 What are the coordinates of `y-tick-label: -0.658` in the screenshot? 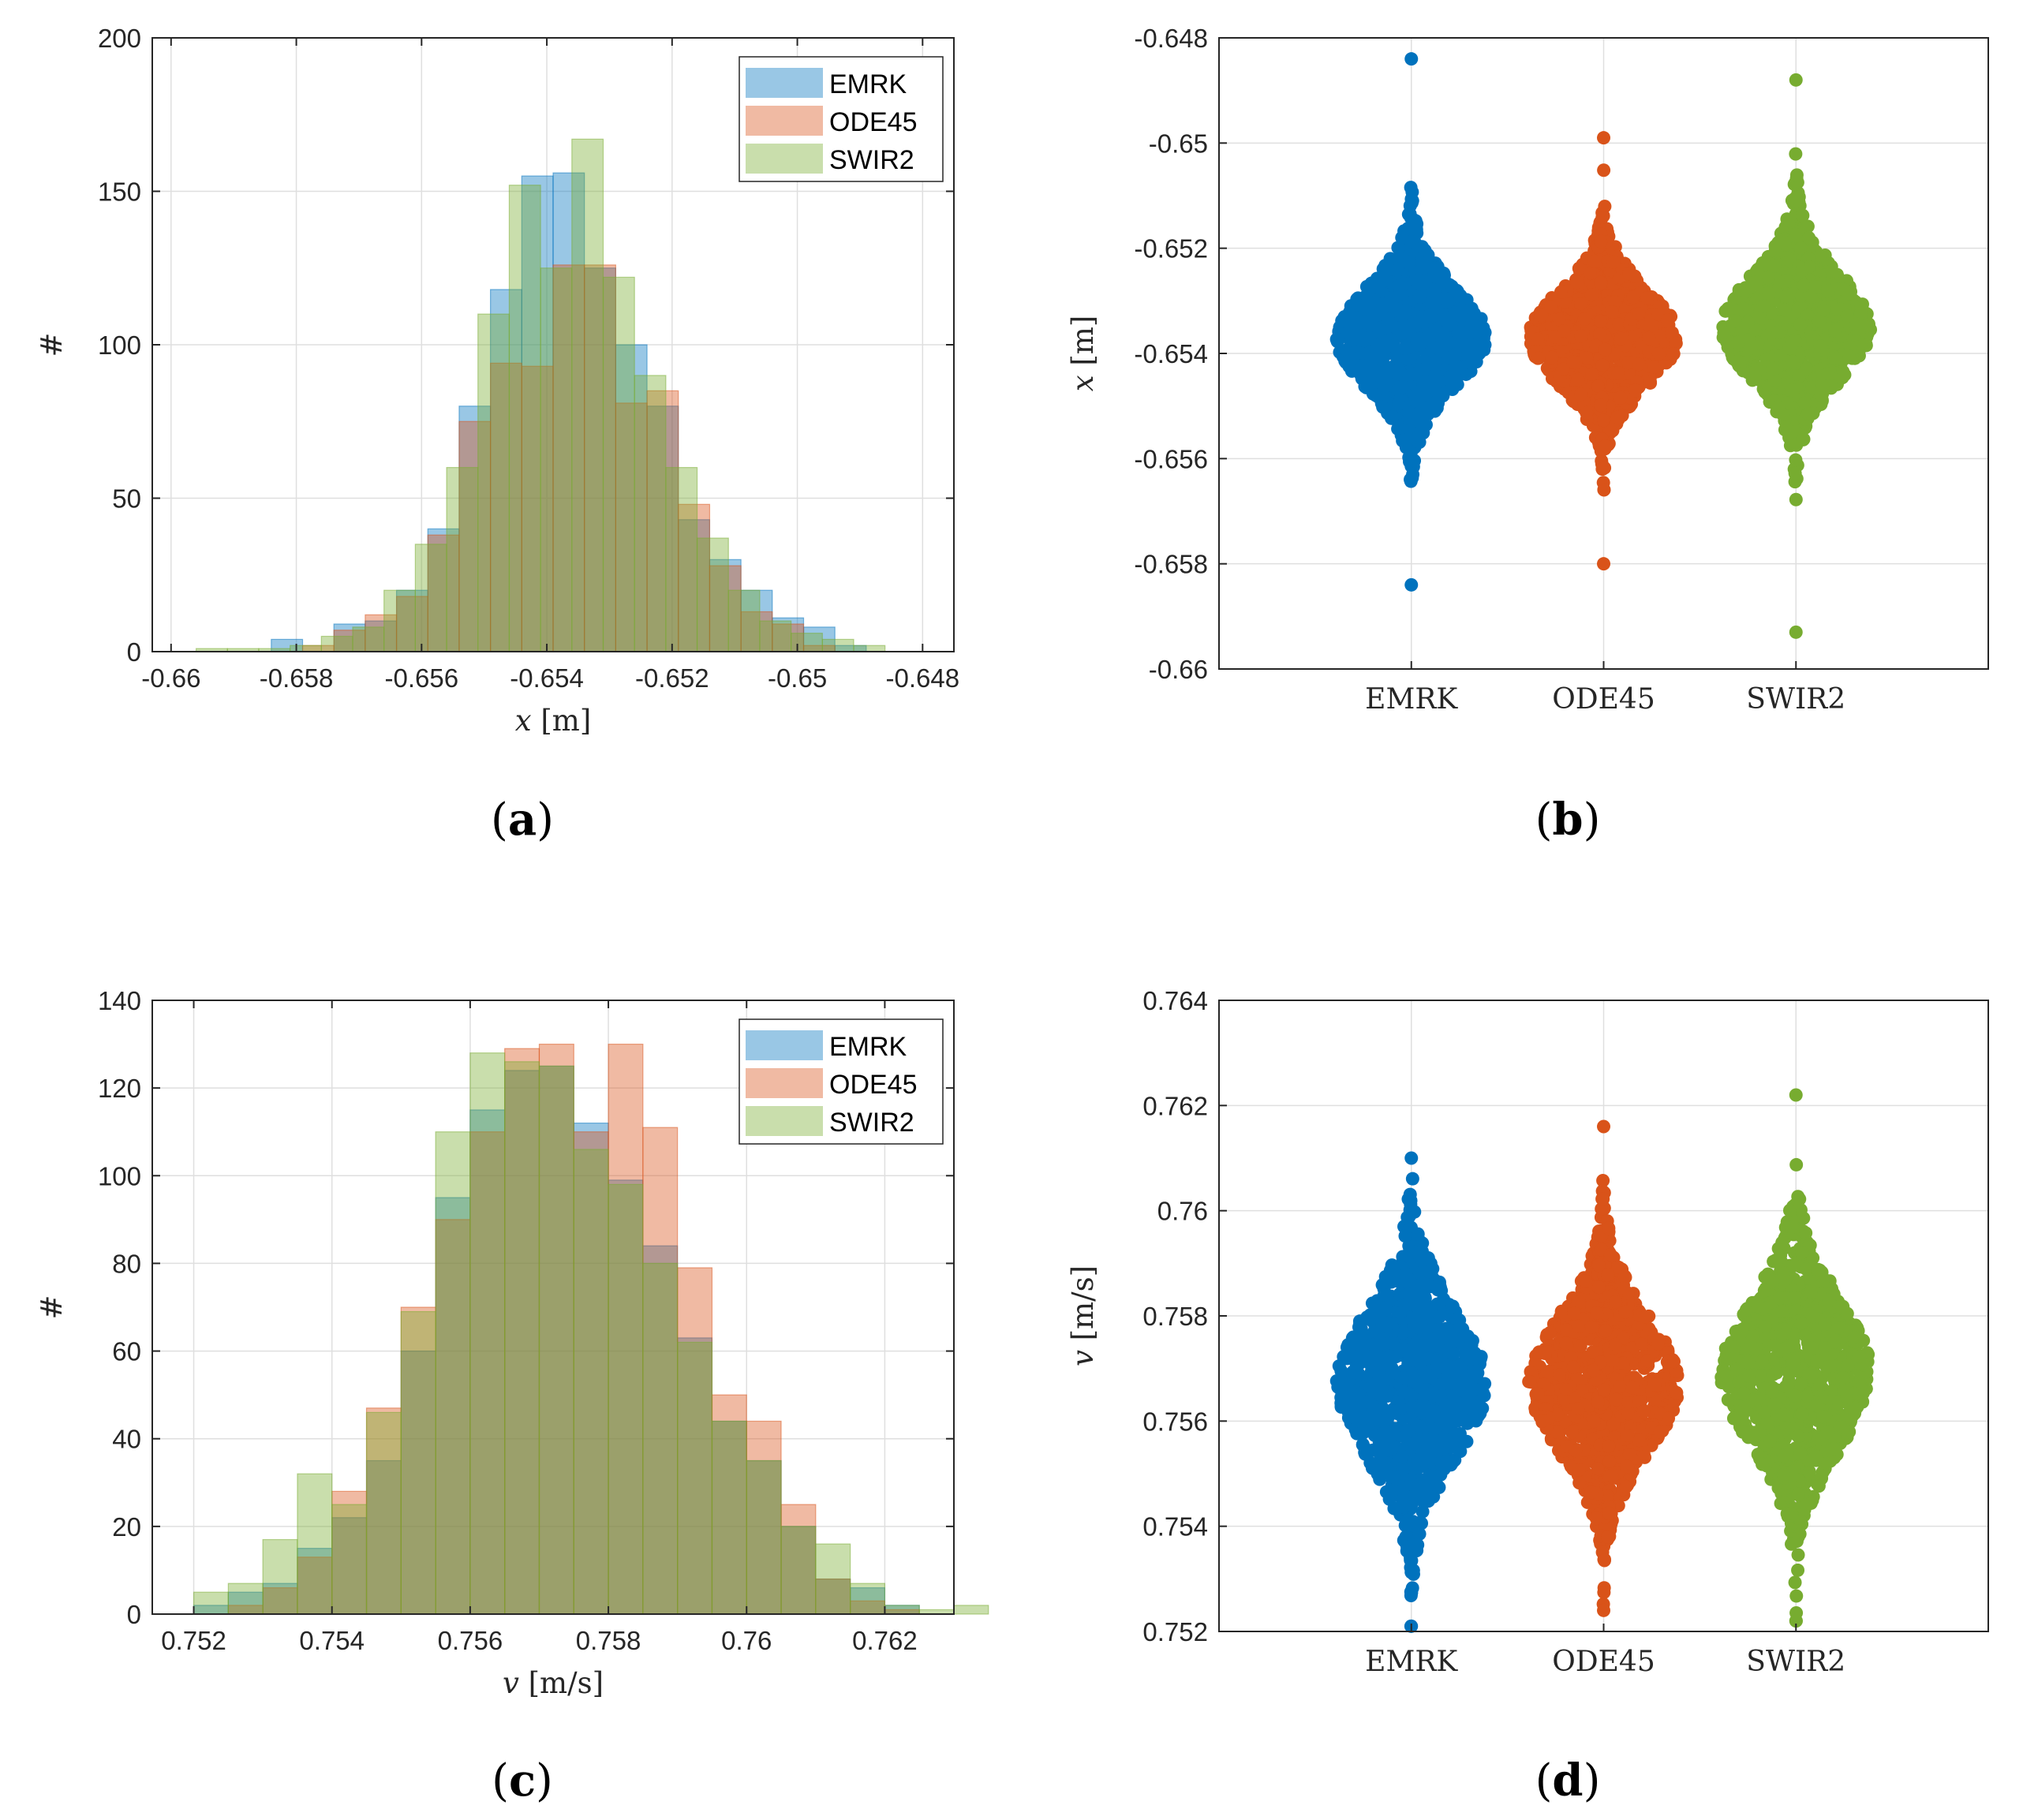 It's located at (1171, 564).